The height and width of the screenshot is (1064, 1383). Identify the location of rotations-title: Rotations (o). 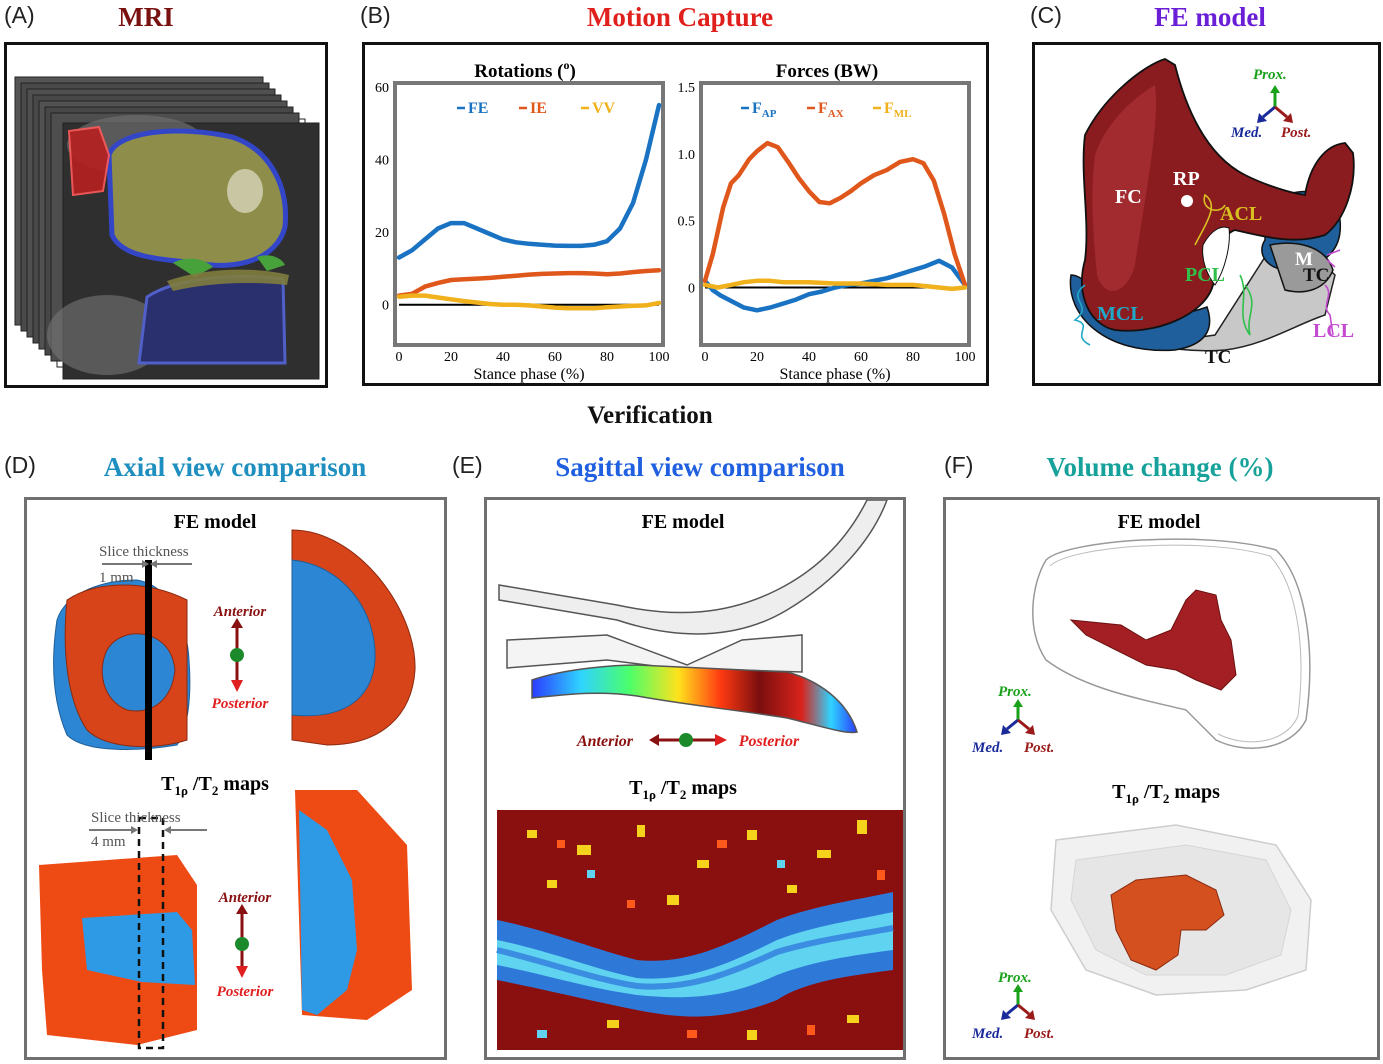
(525, 70).